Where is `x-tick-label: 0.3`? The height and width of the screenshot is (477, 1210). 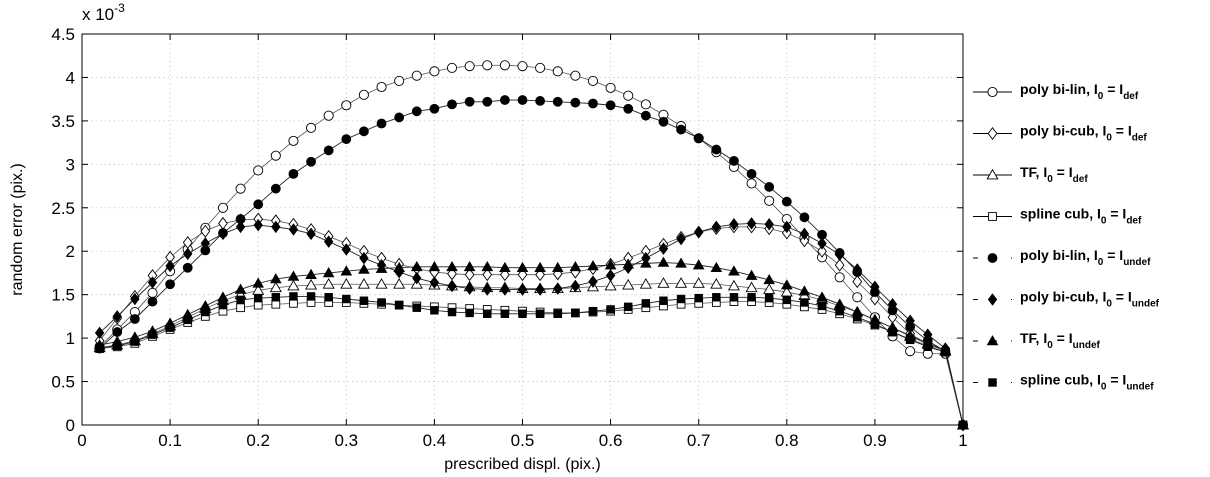 x-tick-label: 0.3 is located at coordinates (346, 440).